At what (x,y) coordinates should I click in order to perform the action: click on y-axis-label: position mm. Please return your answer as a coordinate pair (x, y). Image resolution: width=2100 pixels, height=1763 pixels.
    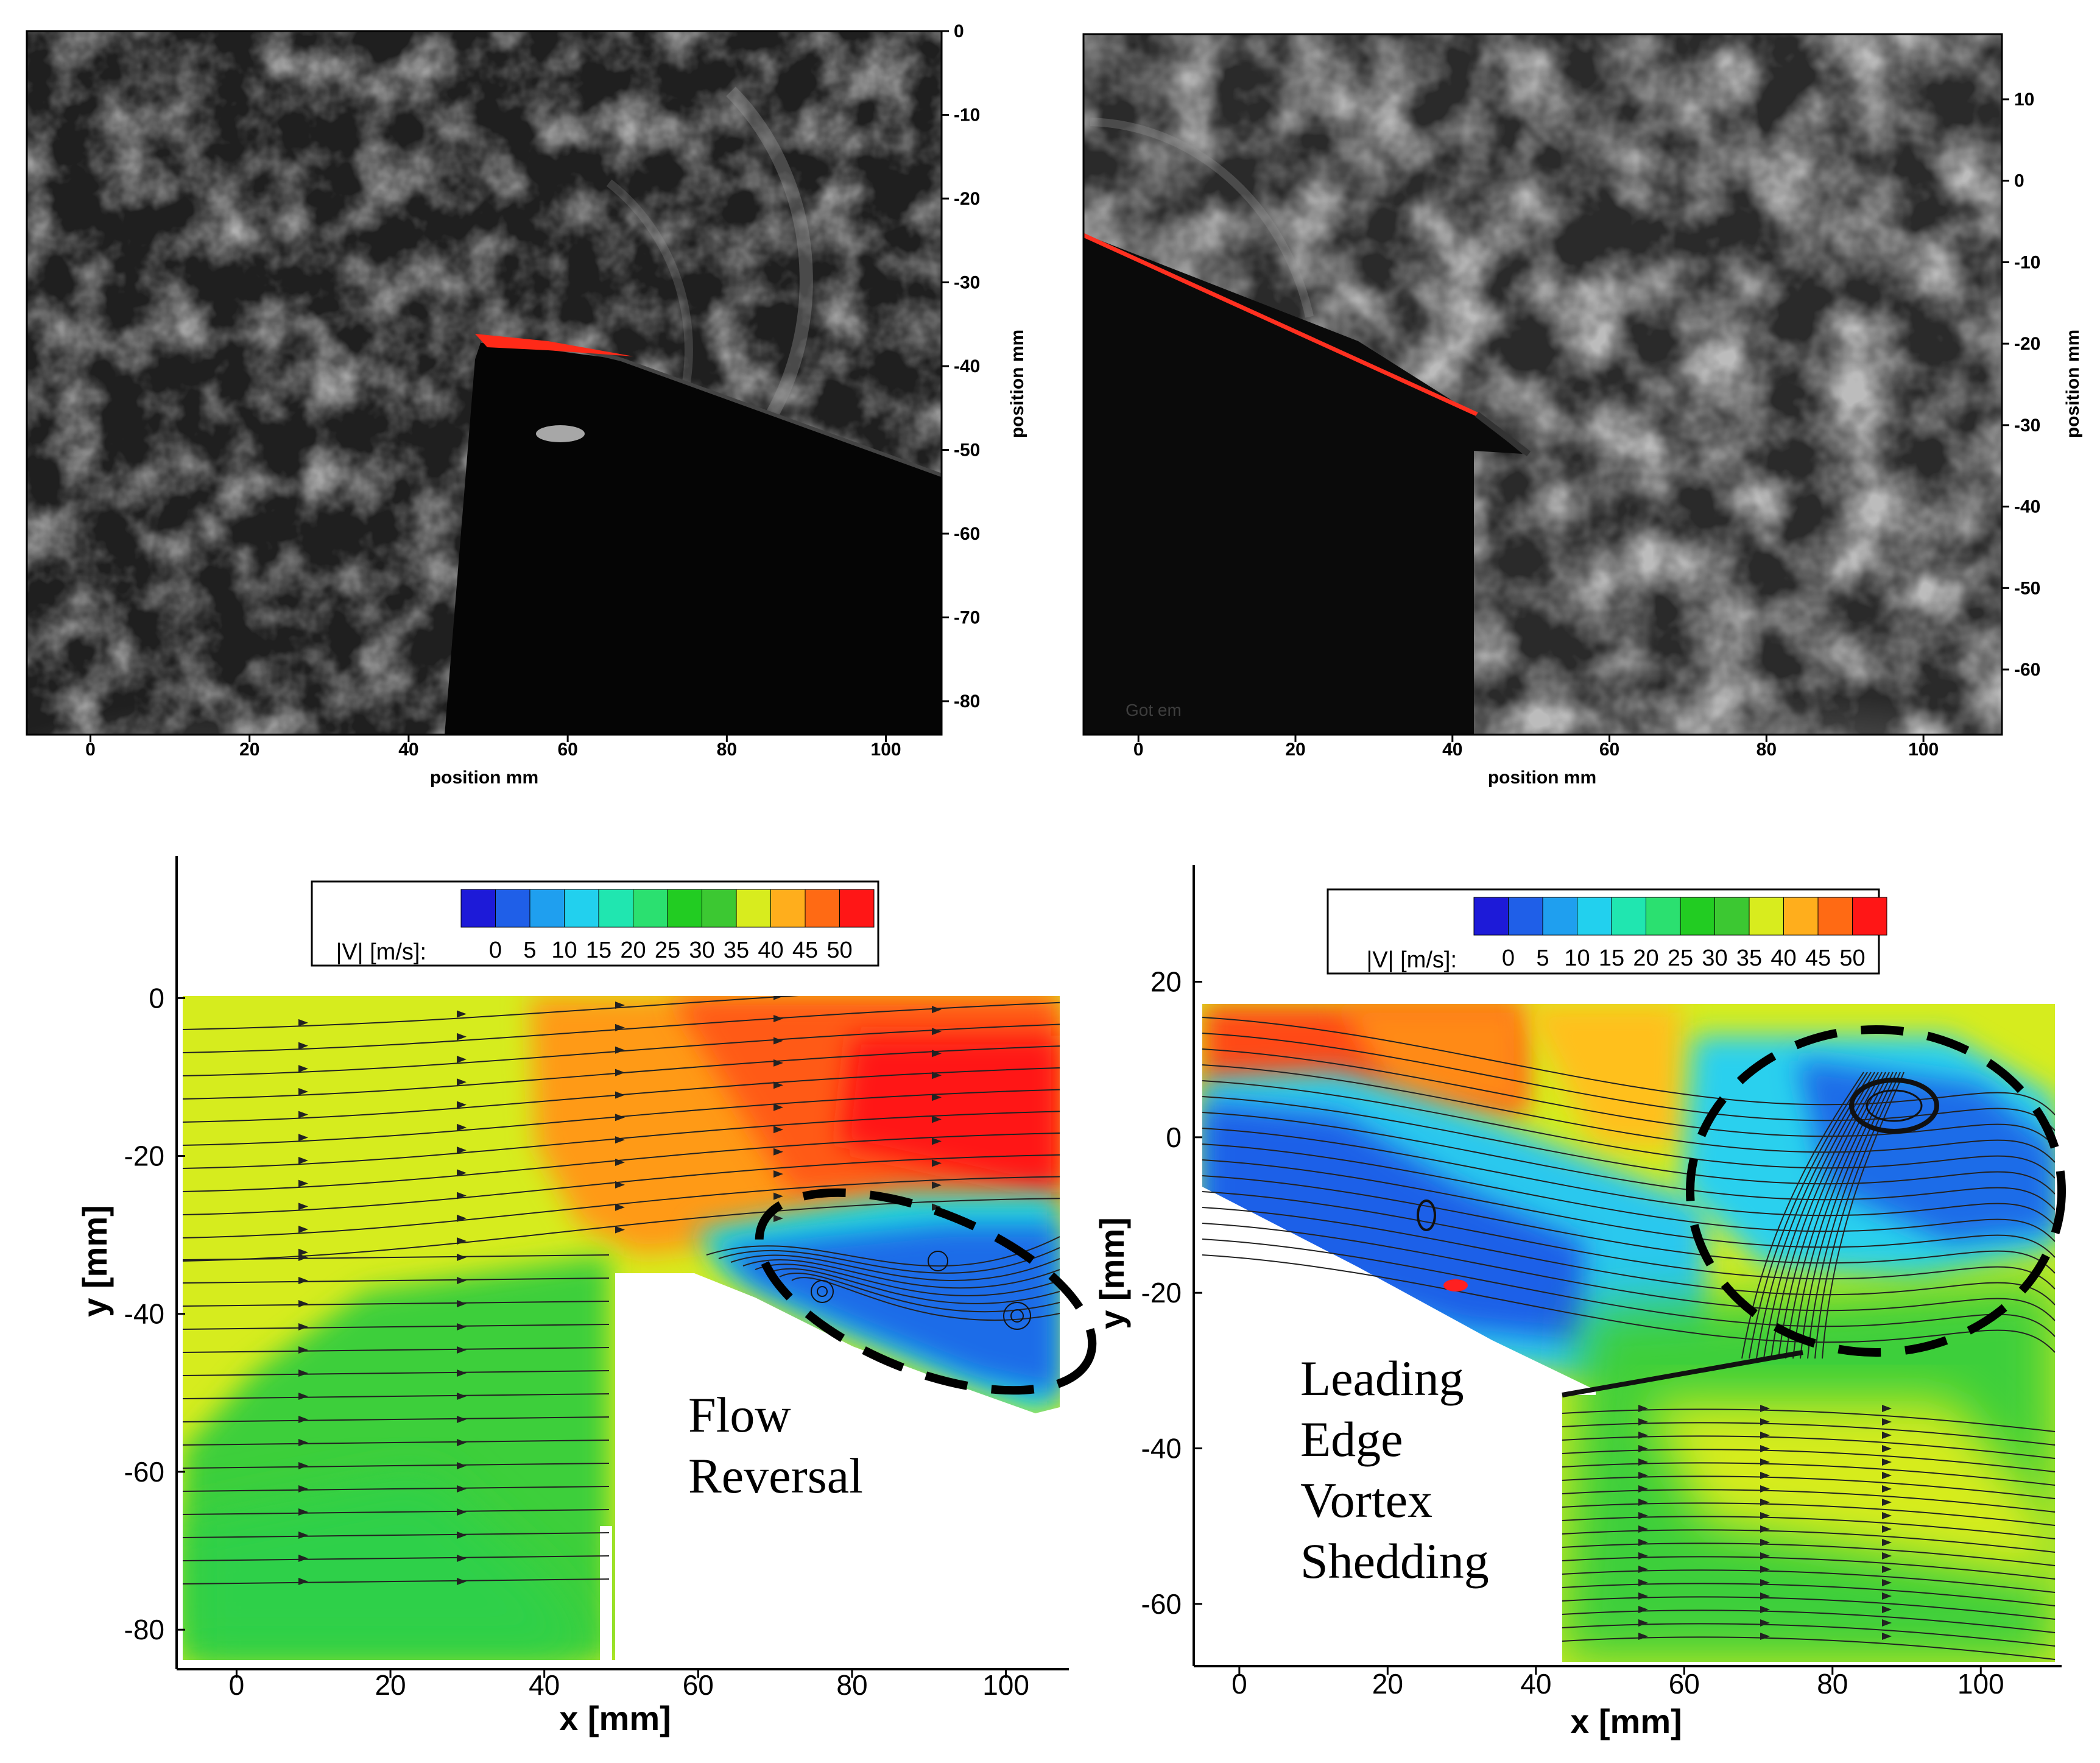
    Looking at the image, I should click on (2073, 384).